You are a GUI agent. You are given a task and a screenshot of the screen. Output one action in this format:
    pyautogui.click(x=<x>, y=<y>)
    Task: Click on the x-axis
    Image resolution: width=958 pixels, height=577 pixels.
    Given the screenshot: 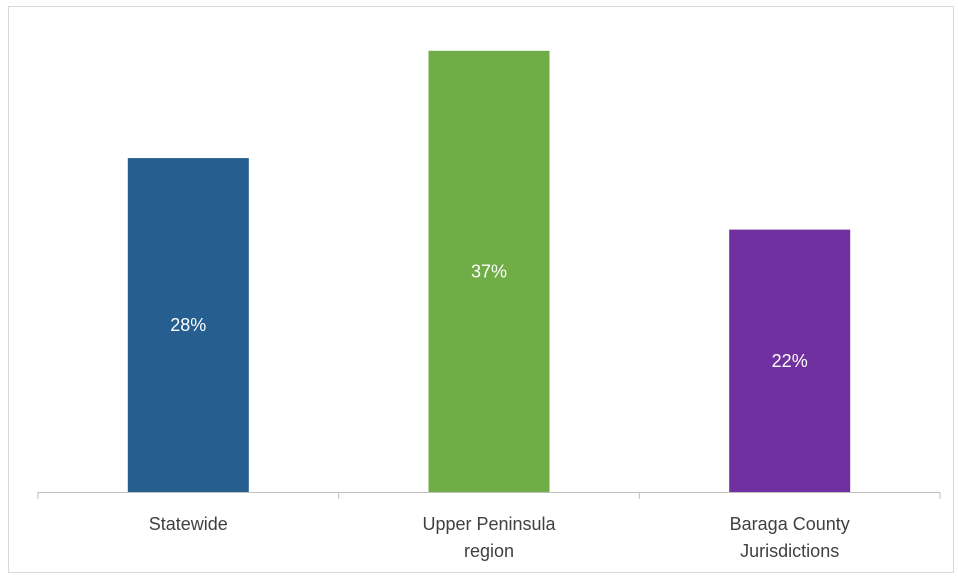 What is the action you would take?
    pyautogui.click(x=489, y=495)
    